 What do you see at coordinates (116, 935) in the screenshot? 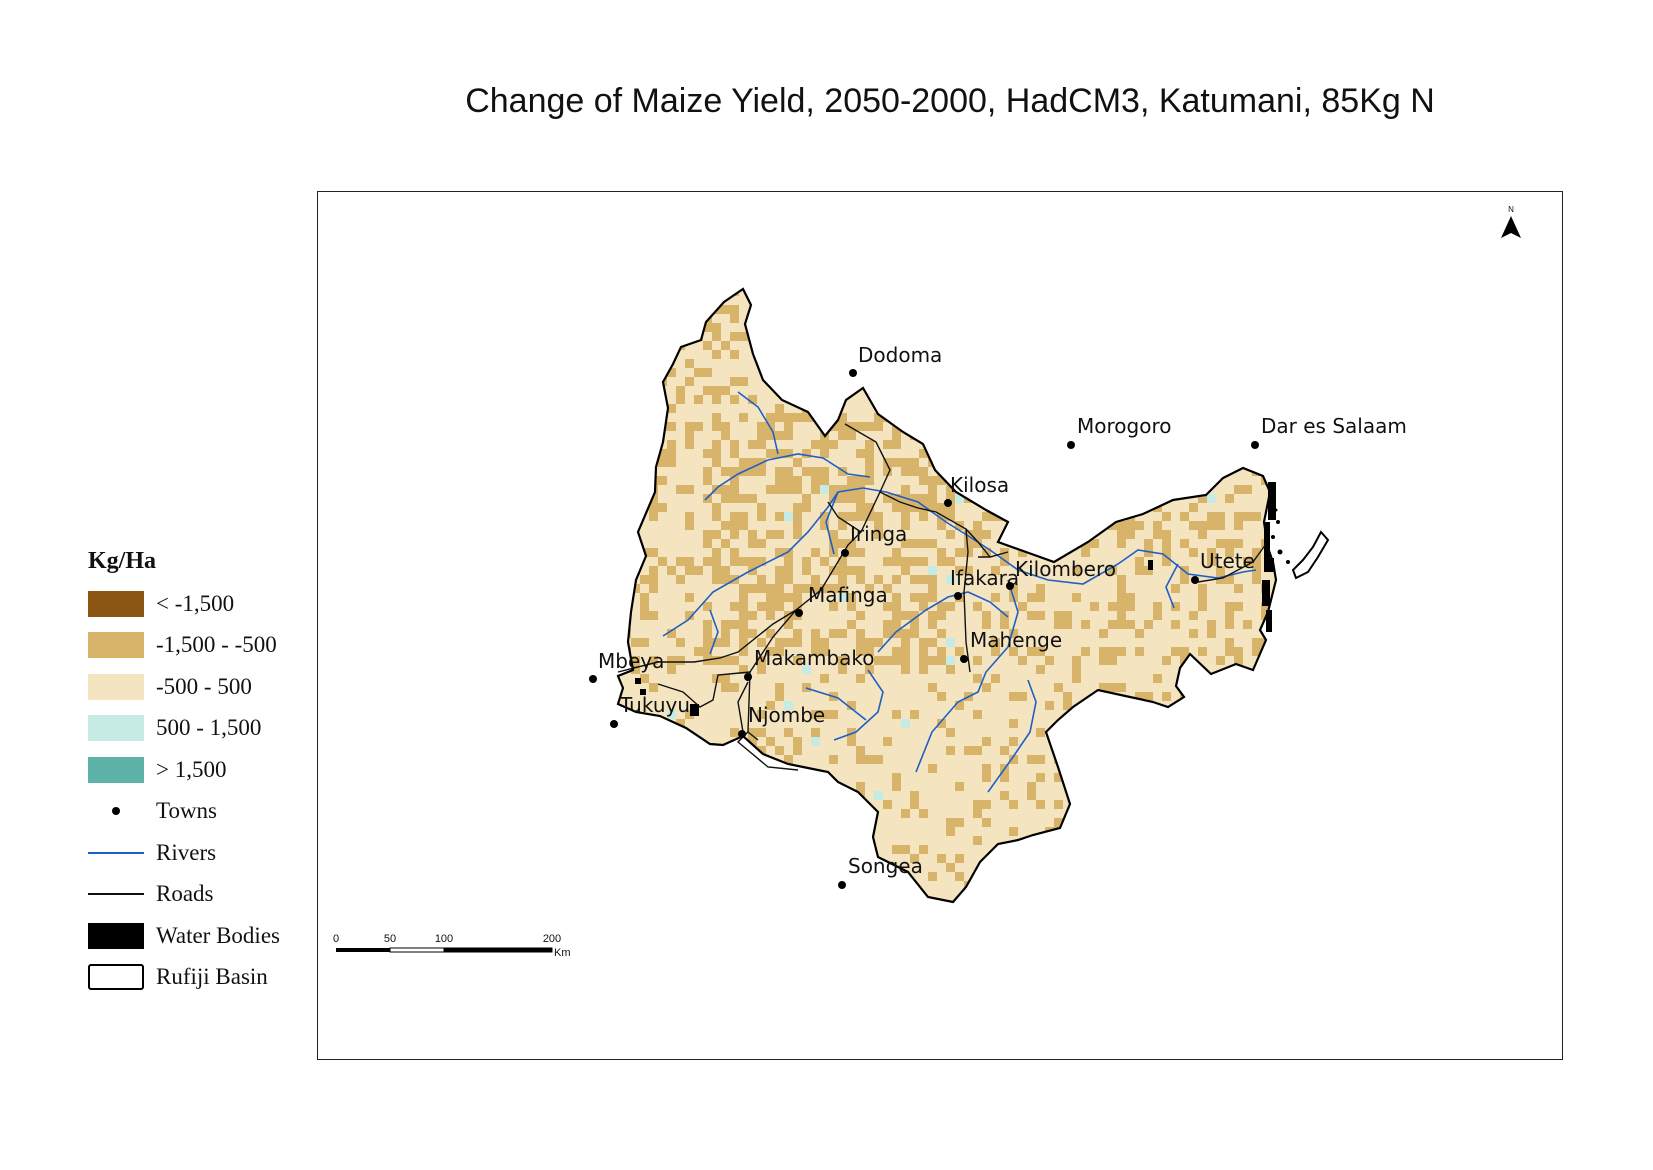
I see `water-body-swatch` at bounding box center [116, 935].